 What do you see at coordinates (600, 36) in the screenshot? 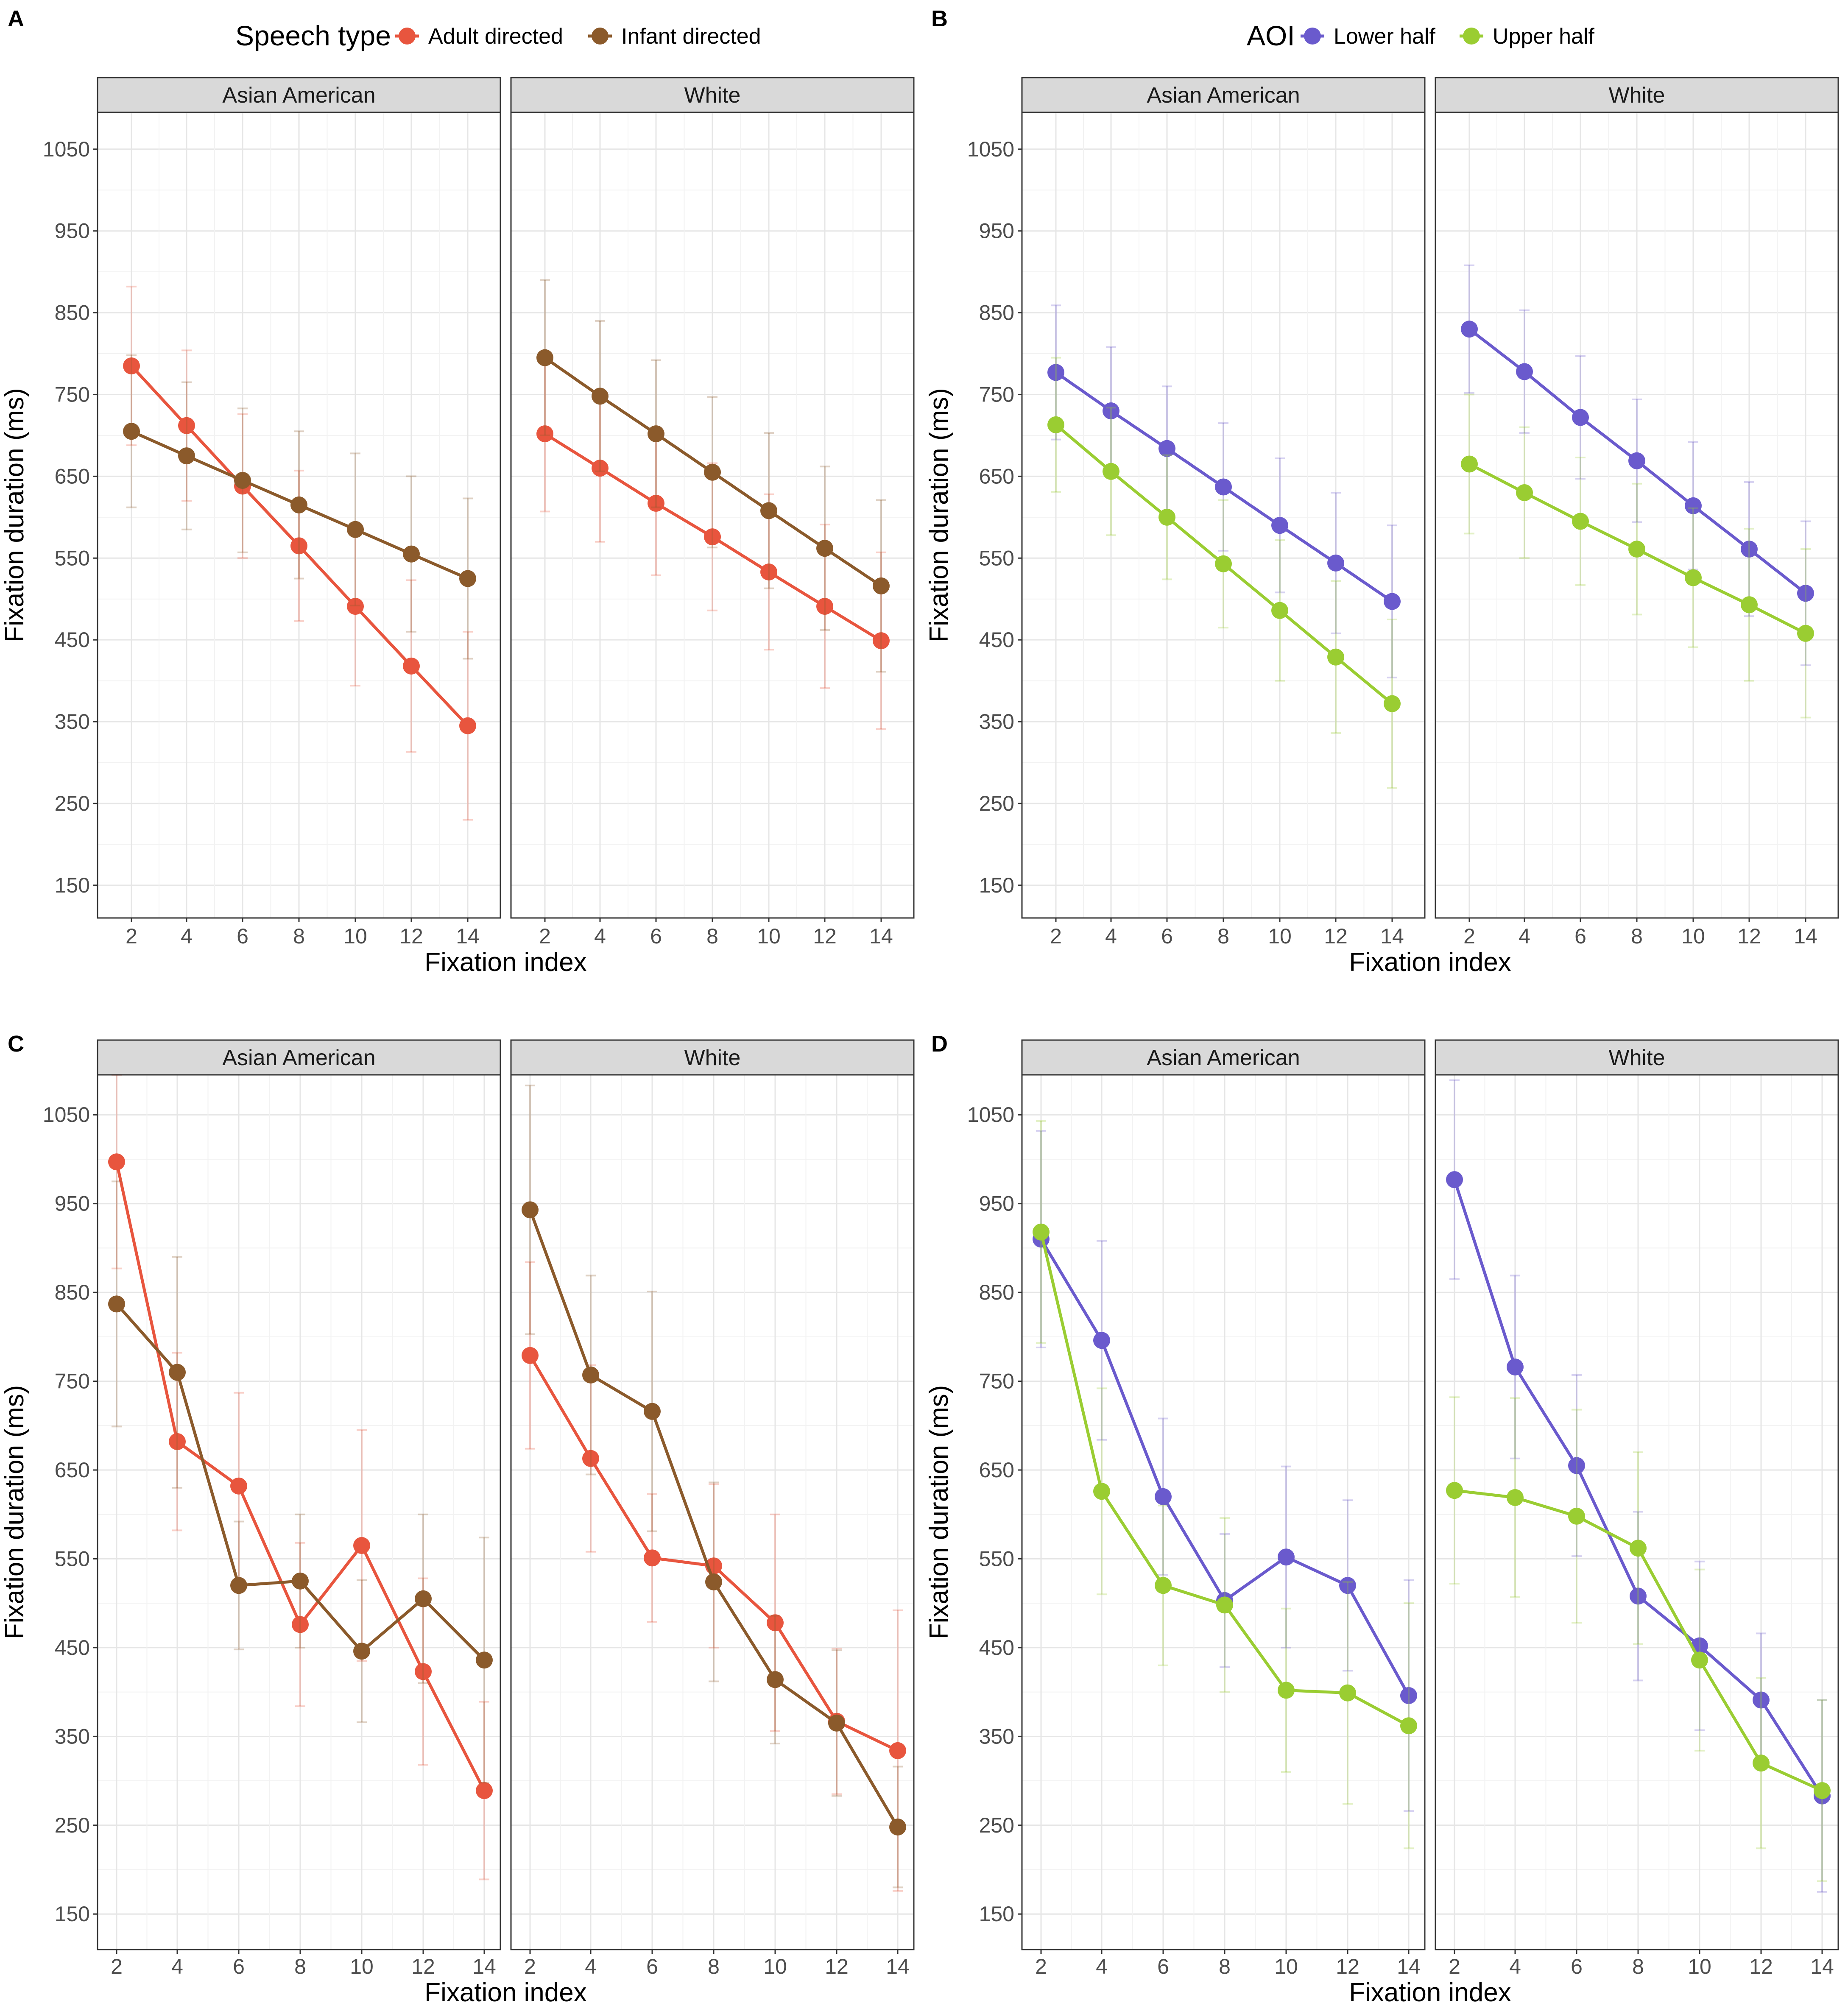
I see `legend-key-dot` at bounding box center [600, 36].